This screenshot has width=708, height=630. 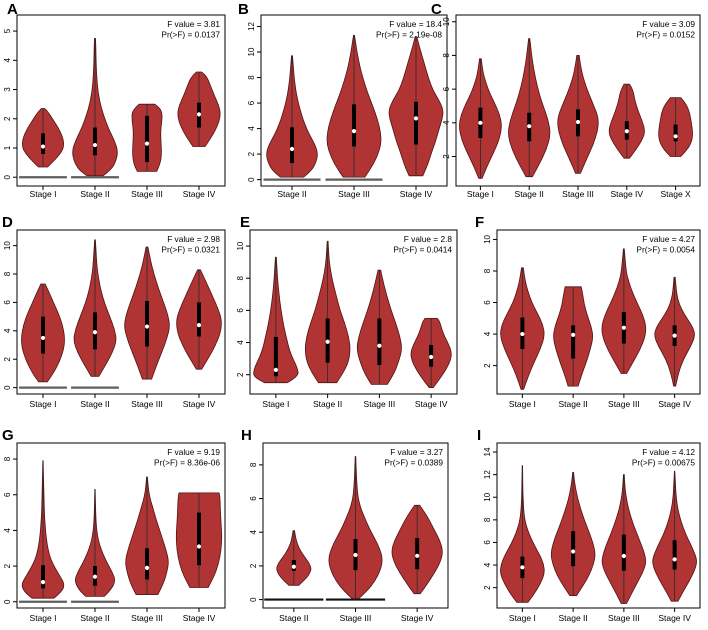 What do you see at coordinates (243, 9) in the screenshot?
I see `panel-label-B: B` at bounding box center [243, 9].